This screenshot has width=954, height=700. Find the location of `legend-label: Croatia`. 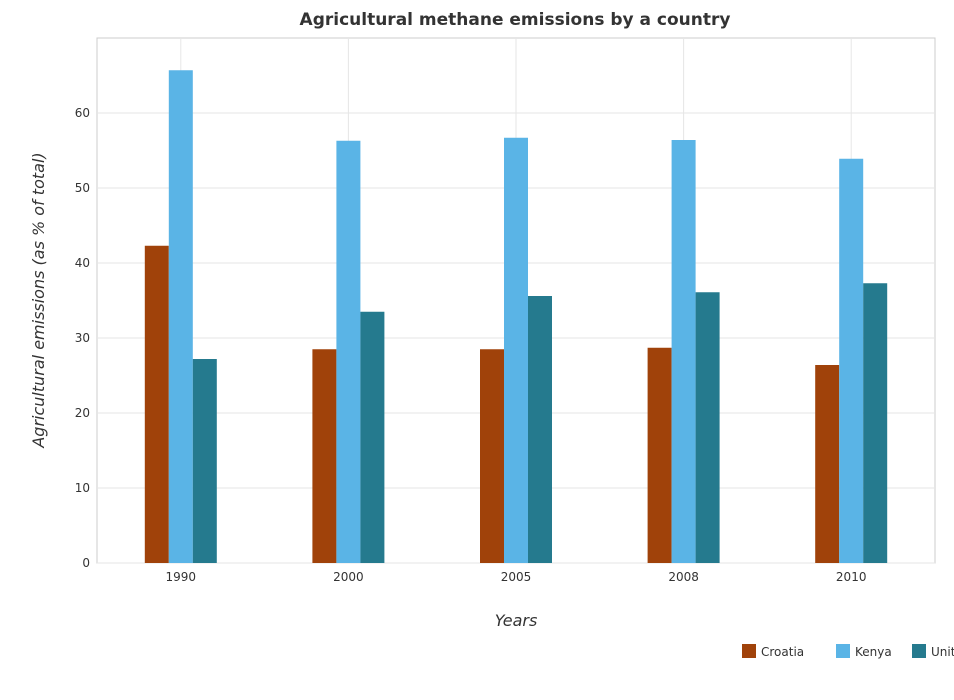

legend-label: Croatia is located at coordinates (782, 652).